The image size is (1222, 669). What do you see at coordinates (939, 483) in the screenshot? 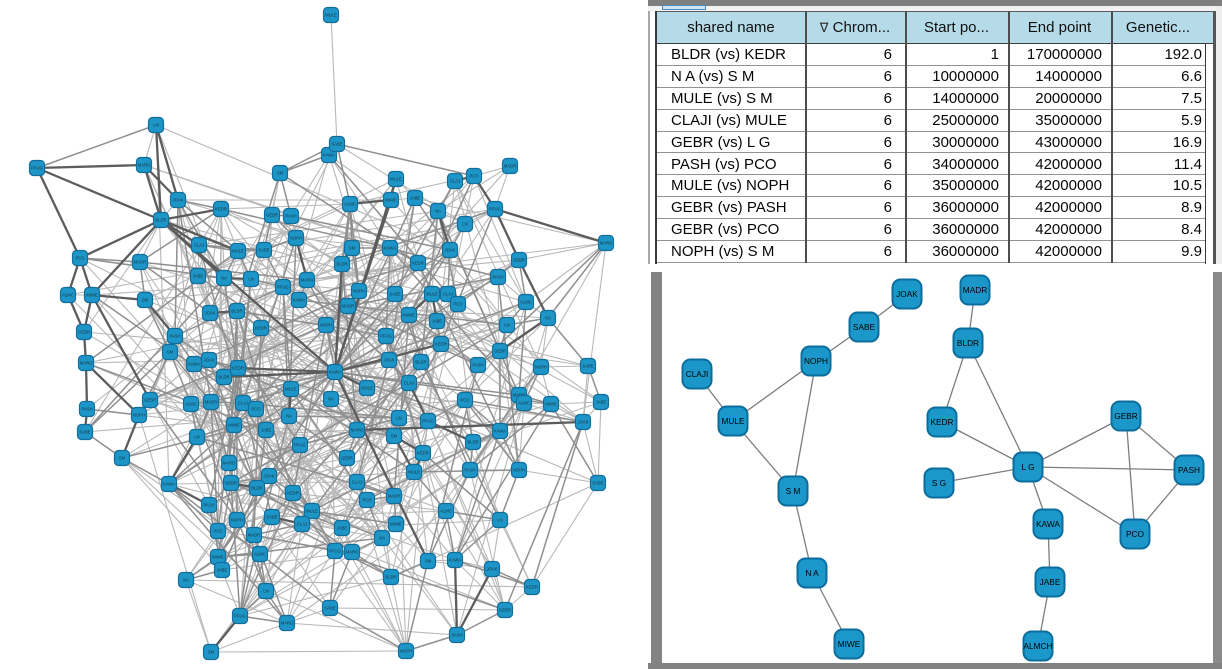
I see `svg-text: S G` at bounding box center [939, 483].